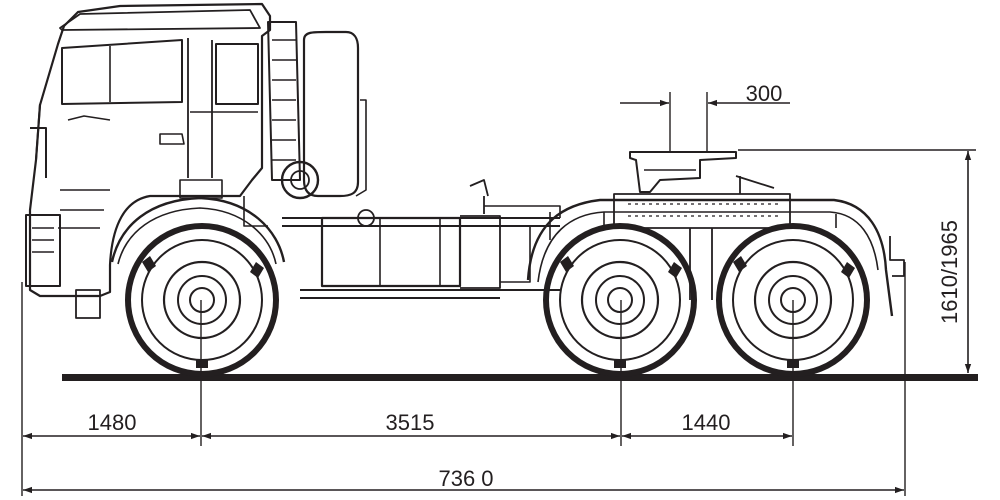  I want to click on cab-window-front, so click(122, 72).